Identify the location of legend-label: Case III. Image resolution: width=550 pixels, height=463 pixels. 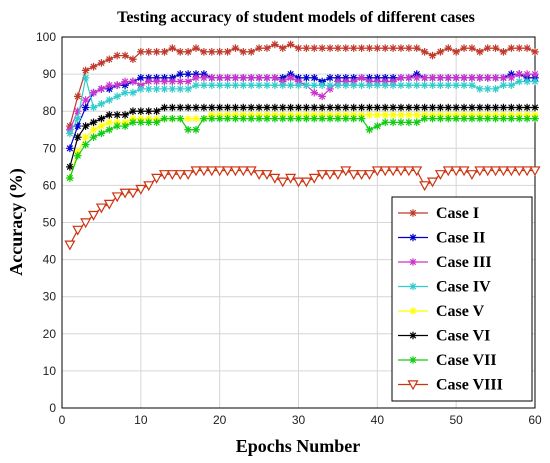
(464, 262).